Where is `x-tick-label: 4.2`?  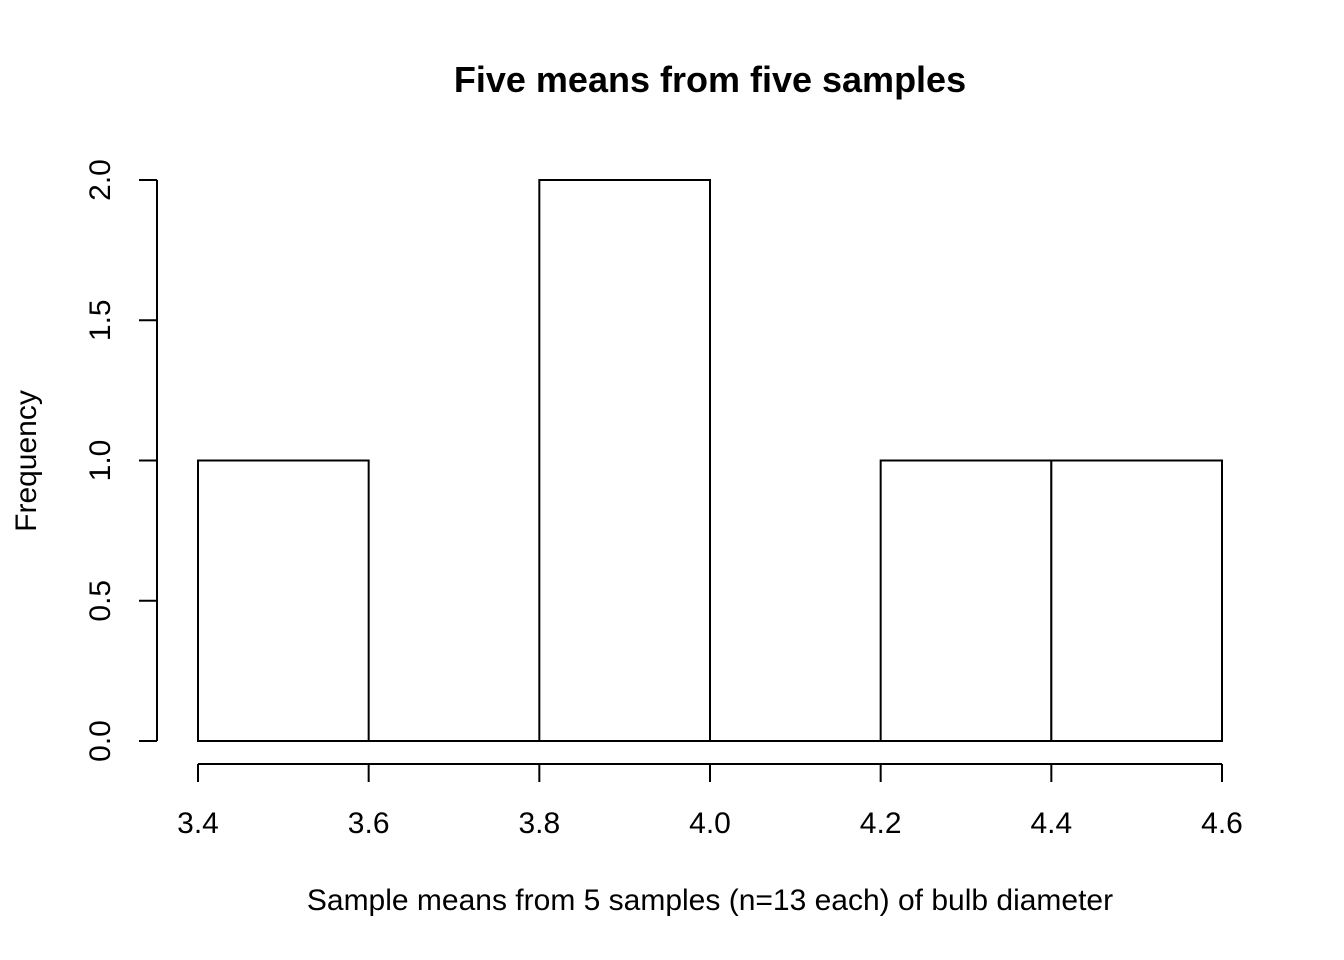 x-tick-label: 4.2 is located at coordinates (881, 823).